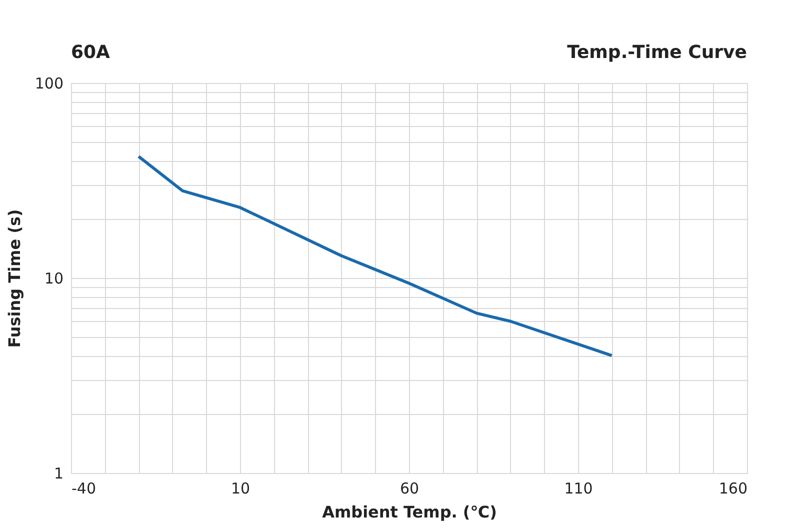 This screenshot has height=531, width=790. Describe the element at coordinates (14, 278) in the screenshot. I see `y-axis-title: Fusing Time (s)` at that location.